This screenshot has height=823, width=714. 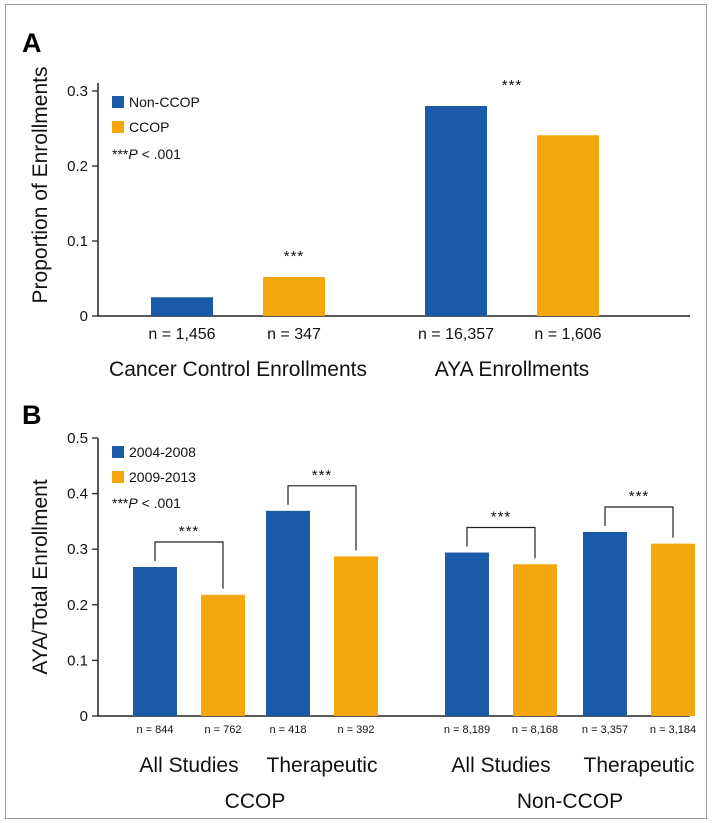 What do you see at coordinates (118, 452) in the screenshot?
I see `legend-swatch-2004-2008` at bounding box center [118, 452].